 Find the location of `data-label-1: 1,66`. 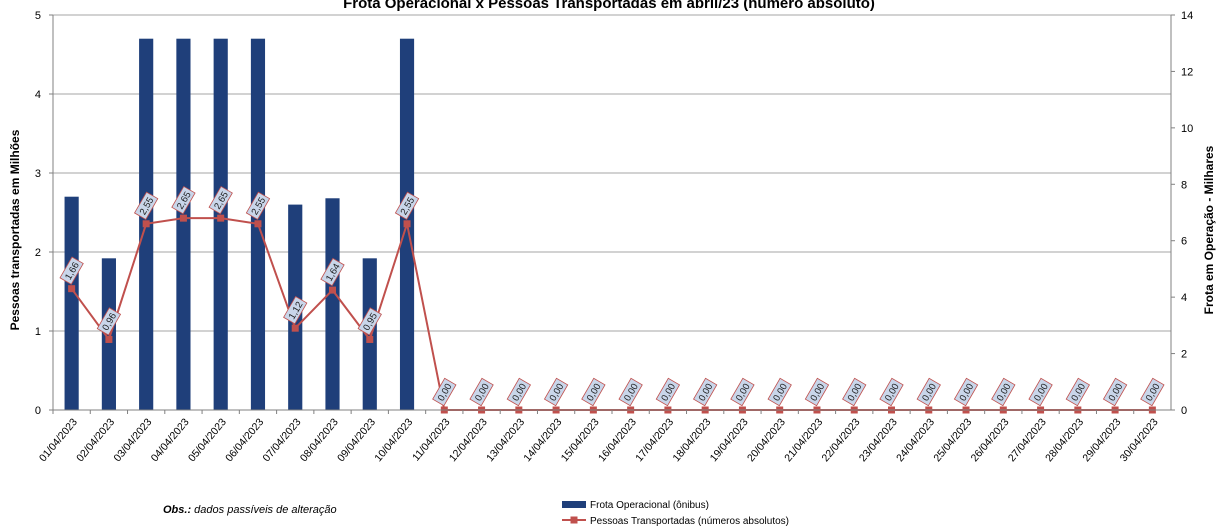

data-label-1: 1,66 is located at coordinates (71, 270).